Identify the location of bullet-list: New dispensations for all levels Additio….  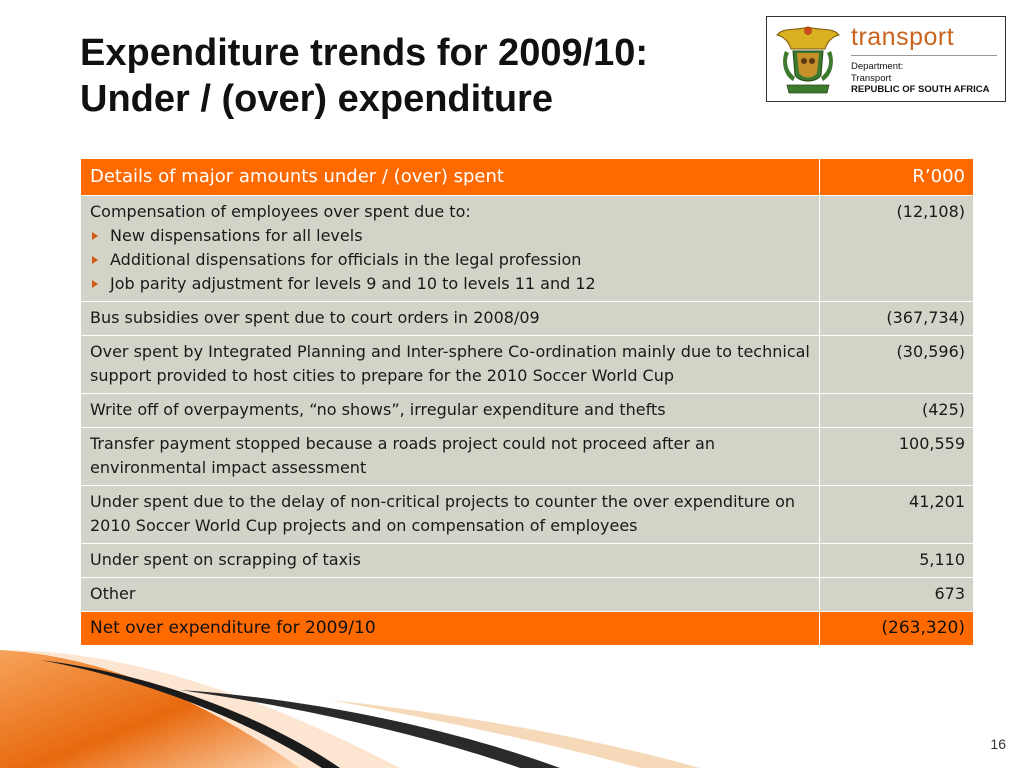
(450, 260).